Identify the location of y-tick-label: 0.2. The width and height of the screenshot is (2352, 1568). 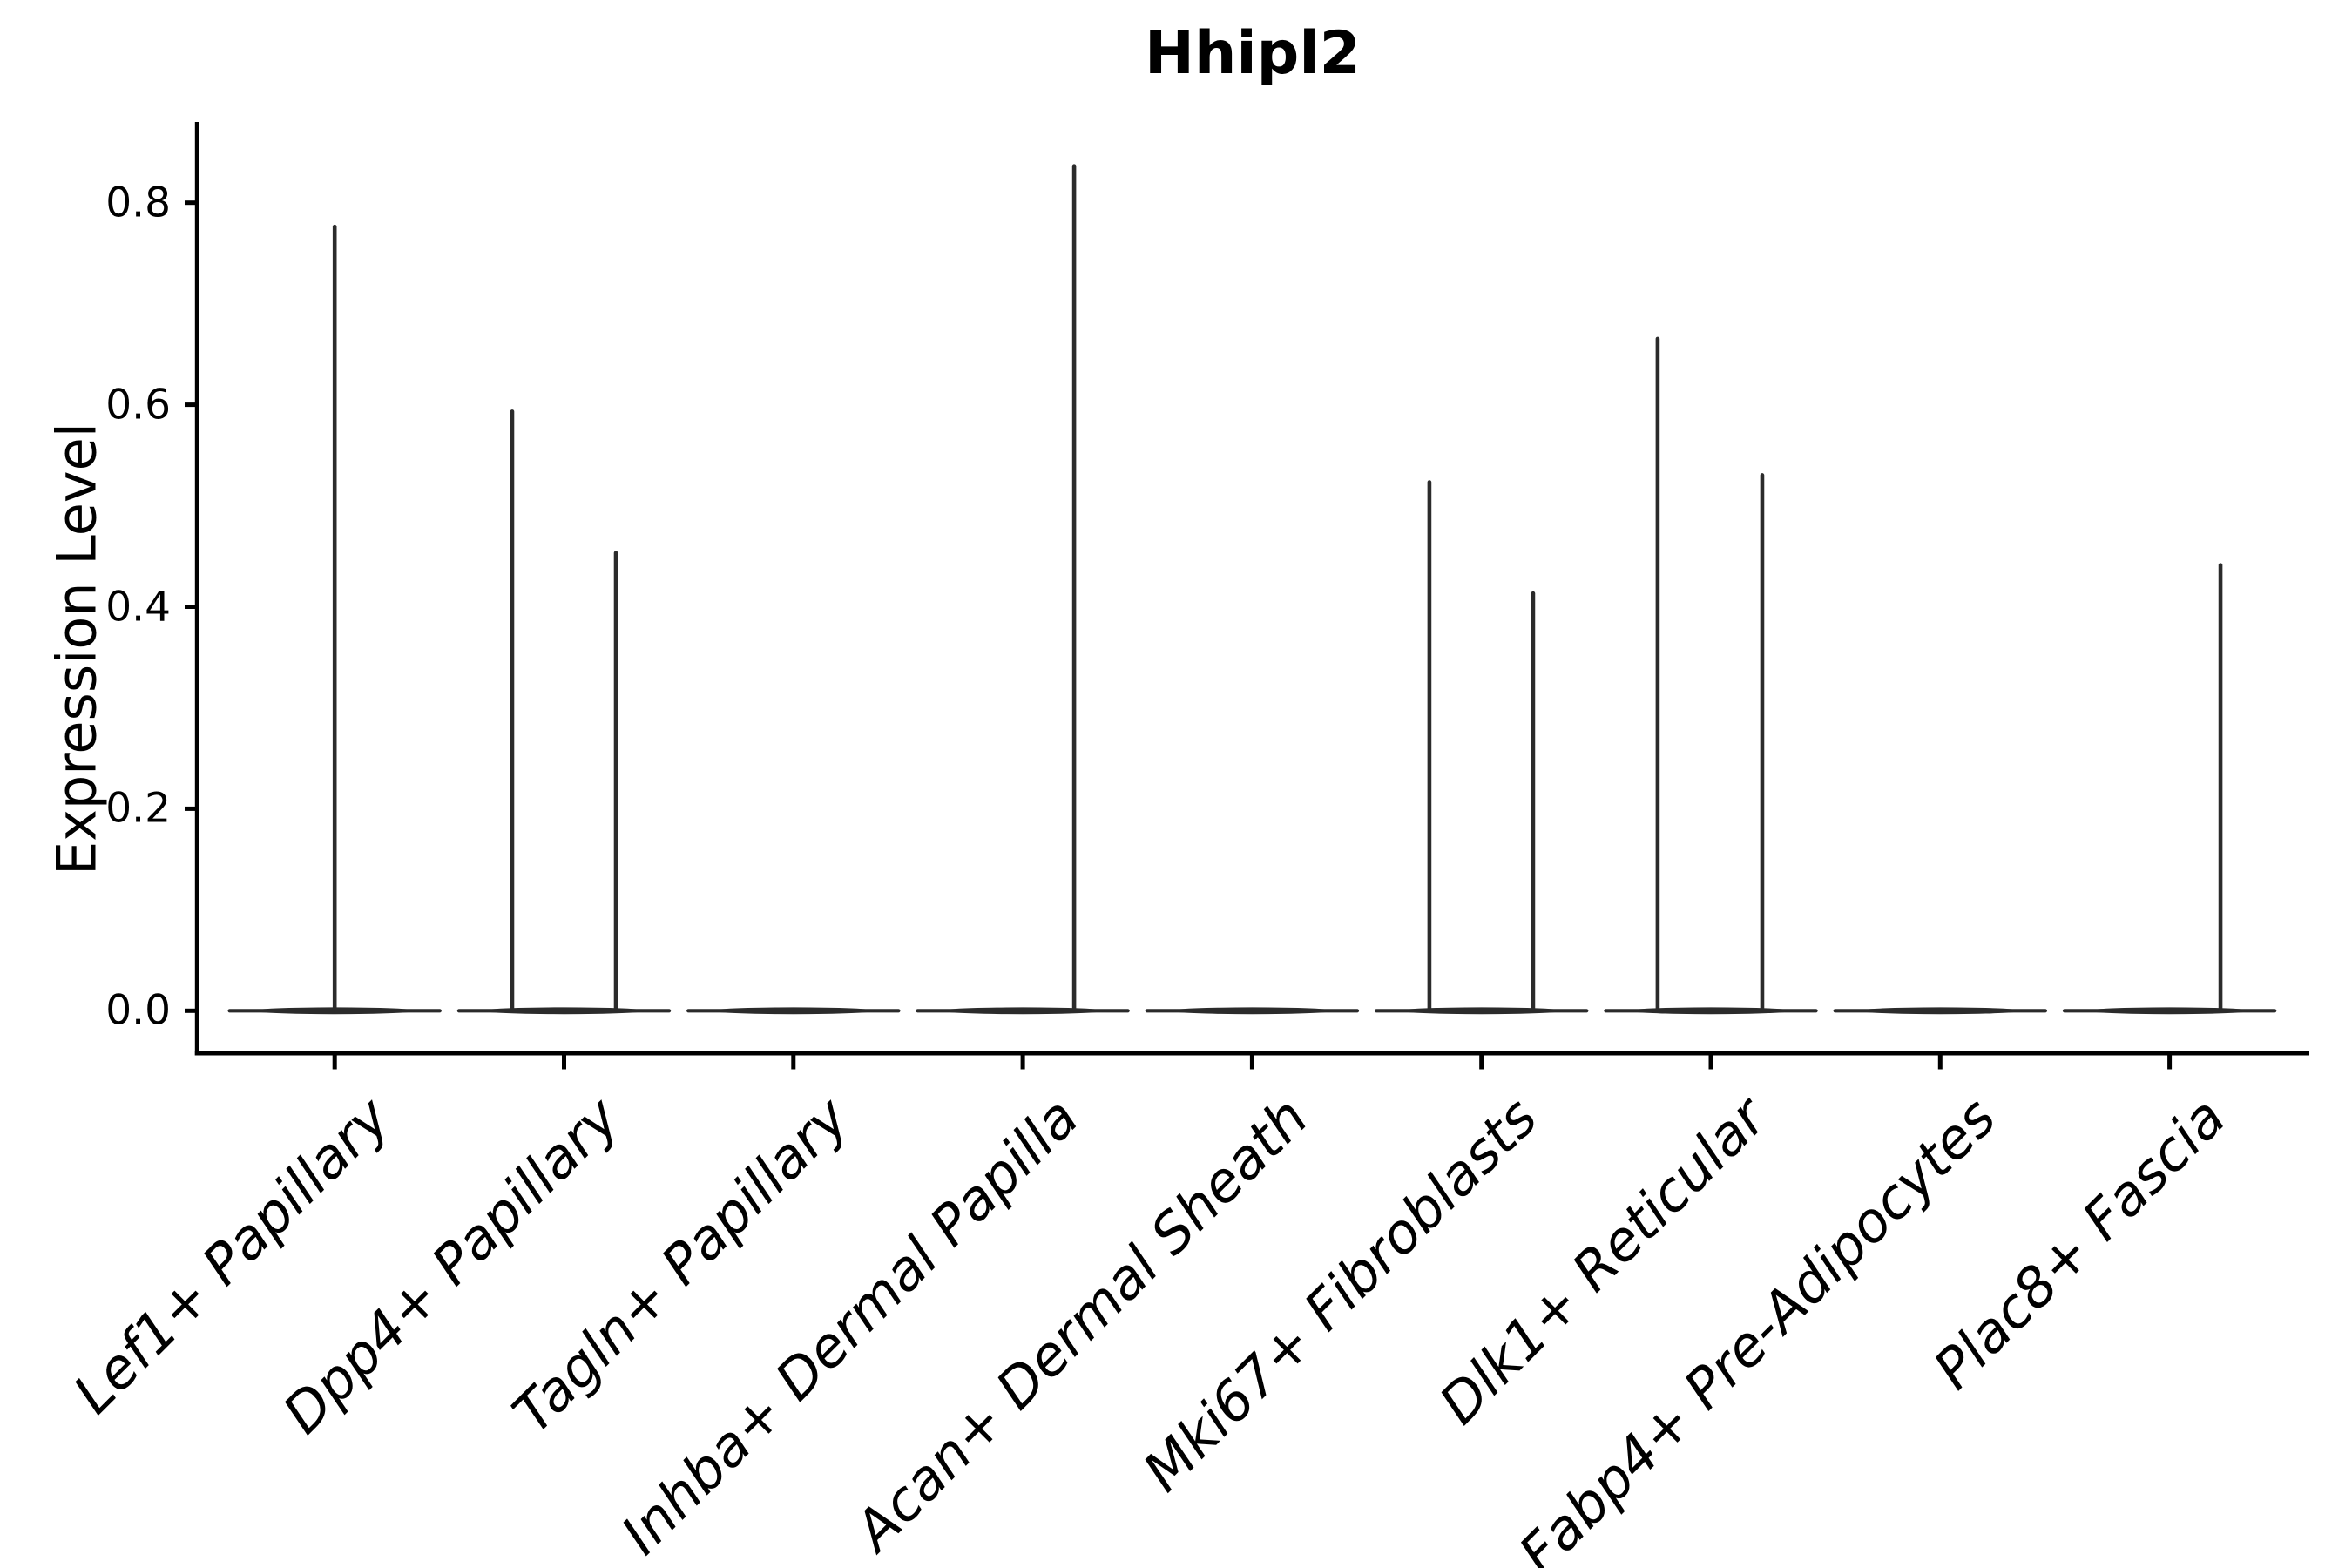
(138, 808).